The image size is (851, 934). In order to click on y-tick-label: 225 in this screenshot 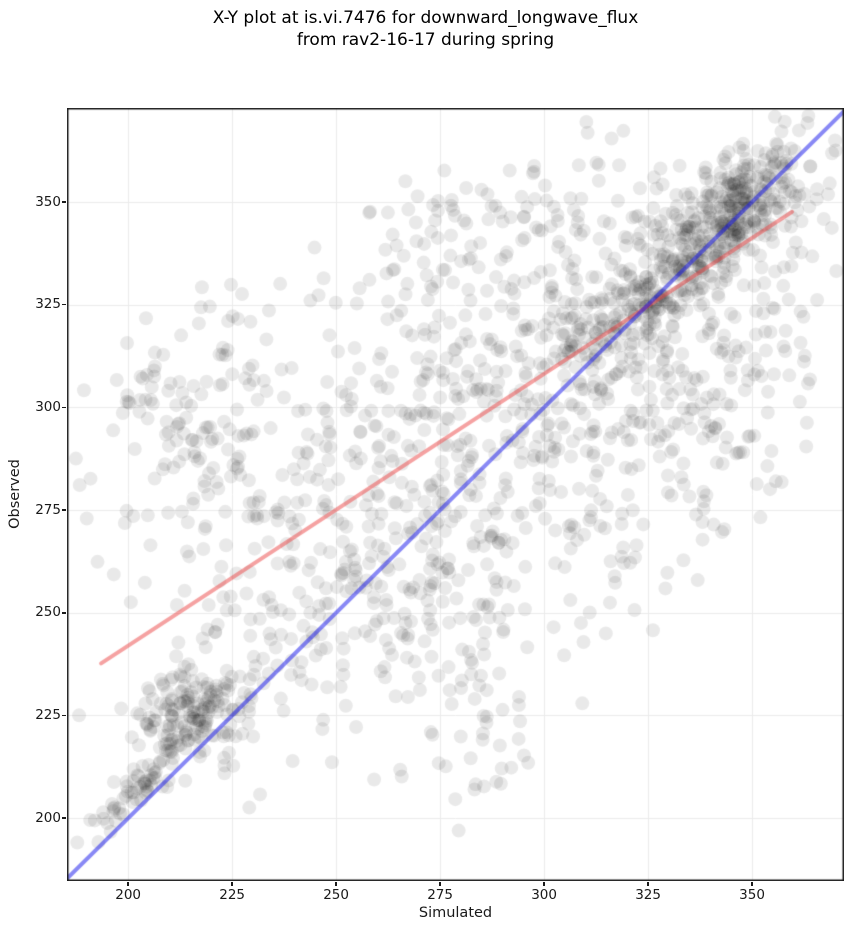, I will do `click(48, 714)`.